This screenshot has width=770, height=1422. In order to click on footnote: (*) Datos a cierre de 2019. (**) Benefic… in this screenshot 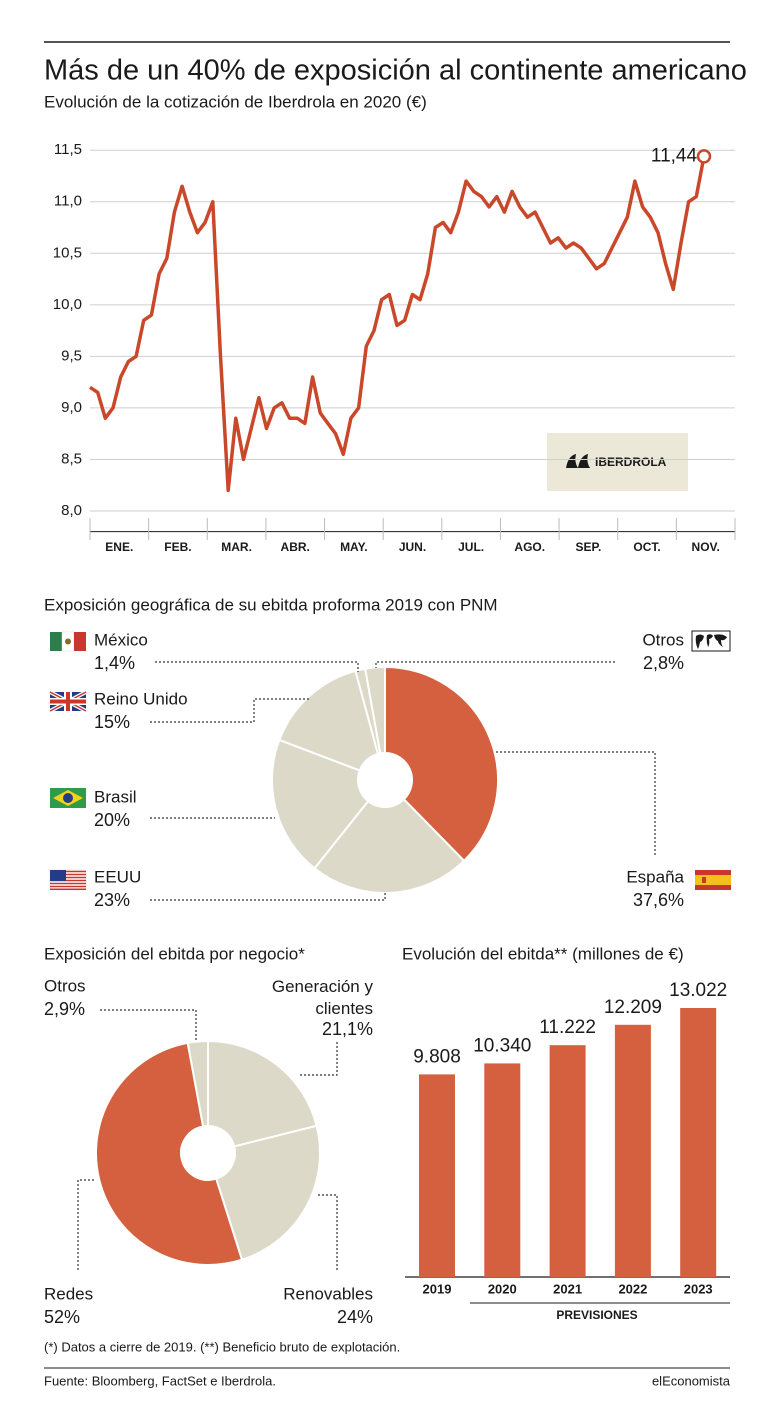, I will do `click(222, 1346)`.